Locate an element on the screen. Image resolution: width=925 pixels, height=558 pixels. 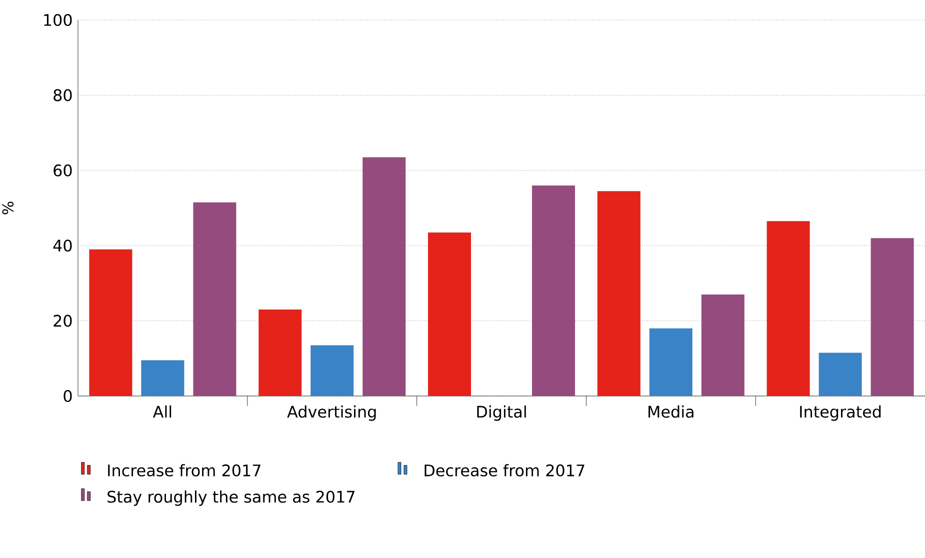
y-tick-label: 80 is located at coordinates (63, 95).